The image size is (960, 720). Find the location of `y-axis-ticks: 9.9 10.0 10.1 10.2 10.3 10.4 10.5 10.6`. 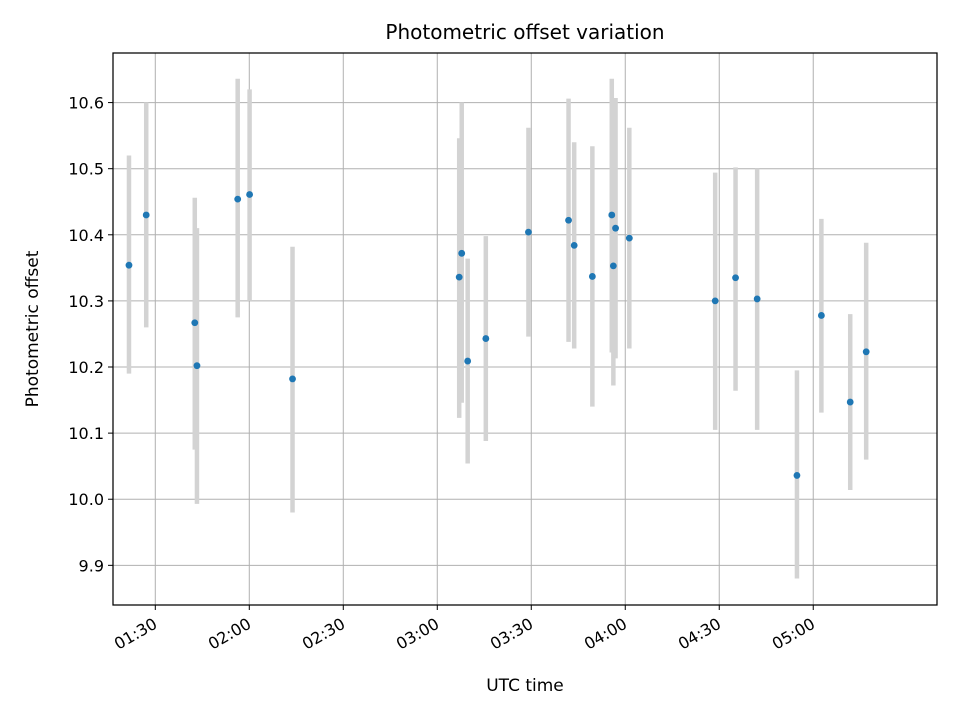

y-axis-ticks: 9.9 10.0 10.1 10.2 10.3 10.4 10.5 10.6 is located at coordinates (90, 334).